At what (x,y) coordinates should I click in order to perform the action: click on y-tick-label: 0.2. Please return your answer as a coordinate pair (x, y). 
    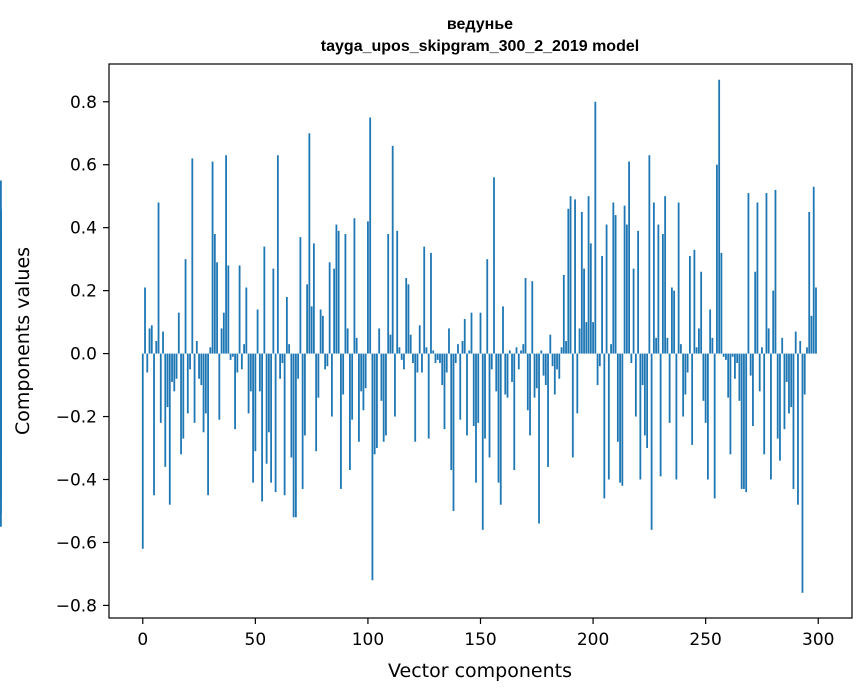
    Looking at the image, I should click on (83, 292).